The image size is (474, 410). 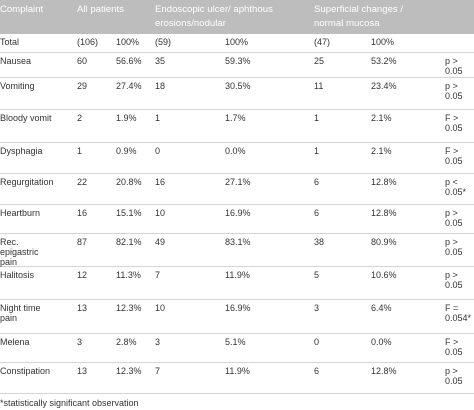 What do you see at coordinates (80, 118) in the screenshot?
I see `cell-a-n: 2` at bounding box center [80, 118].